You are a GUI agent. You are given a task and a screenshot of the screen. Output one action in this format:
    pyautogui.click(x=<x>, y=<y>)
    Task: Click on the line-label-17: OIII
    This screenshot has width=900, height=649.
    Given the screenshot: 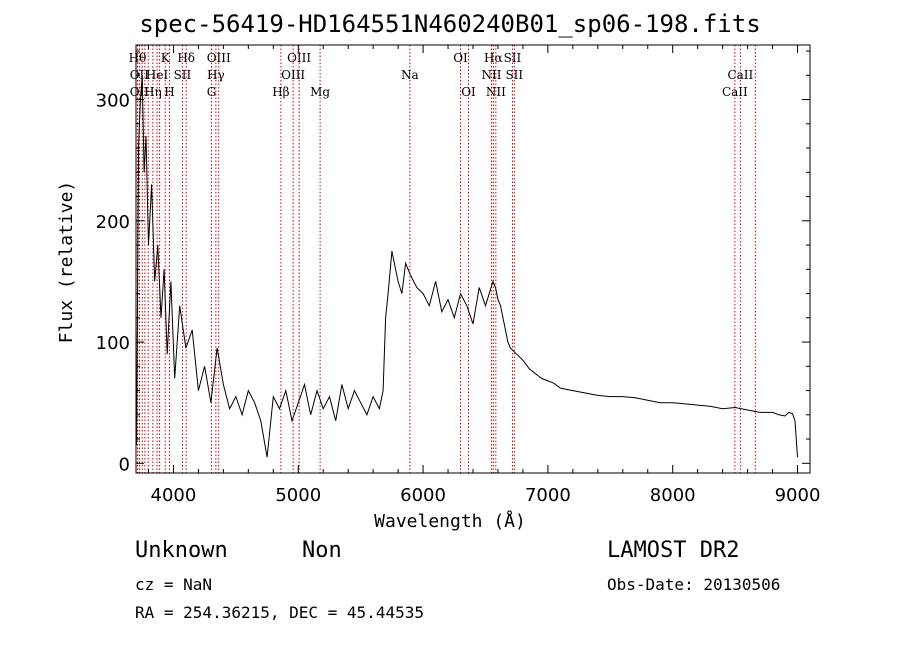 What is the action you would take?
    pyautogui.click(x=293, y=75)
    